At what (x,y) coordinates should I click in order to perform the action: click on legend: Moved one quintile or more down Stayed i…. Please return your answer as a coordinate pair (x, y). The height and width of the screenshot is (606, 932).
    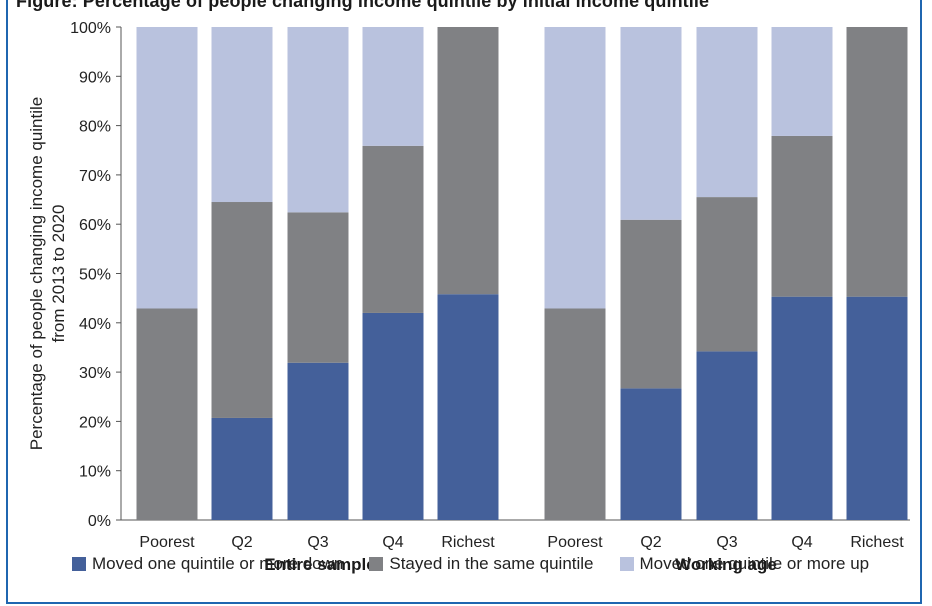
    Looking at the image, I should click on (483, 564).